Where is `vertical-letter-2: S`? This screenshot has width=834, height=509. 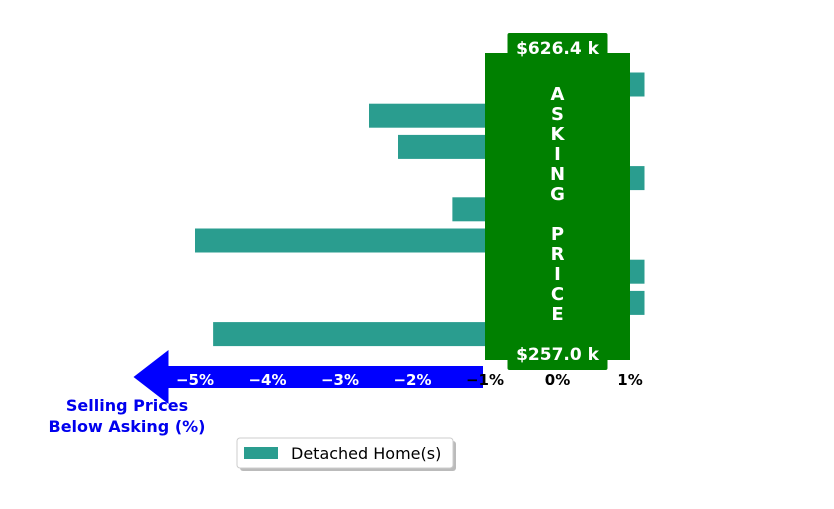
vertical-letter-2: S is located at coordinates (557, 114).